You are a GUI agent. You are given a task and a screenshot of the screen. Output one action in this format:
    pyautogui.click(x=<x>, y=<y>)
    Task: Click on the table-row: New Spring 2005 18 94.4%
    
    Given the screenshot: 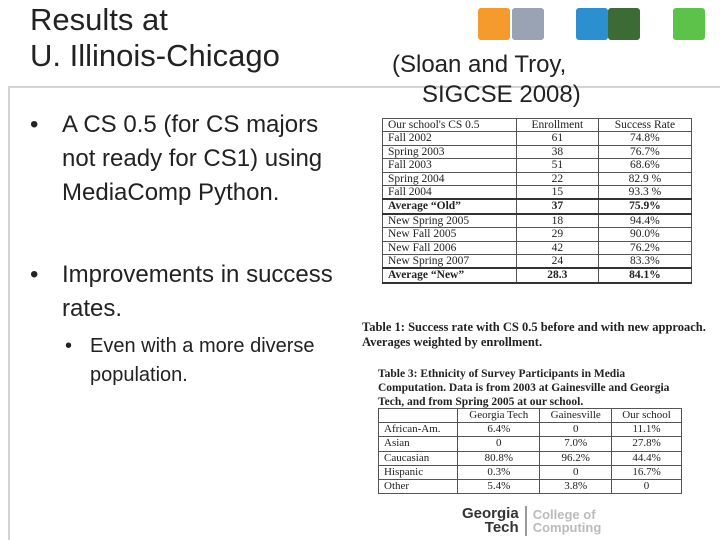 What is the action you would take?
    pyautogui.click(x=537, y=221)
    